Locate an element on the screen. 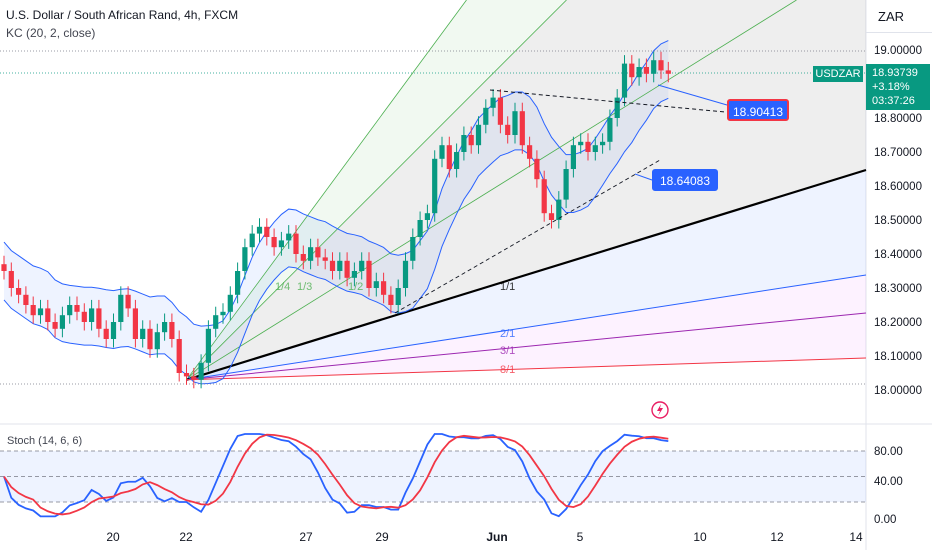 Image resolution: width=932 pixels, height=555 pixels. stoch-tick-label: 0.00 is located at coordinates (885, 520).